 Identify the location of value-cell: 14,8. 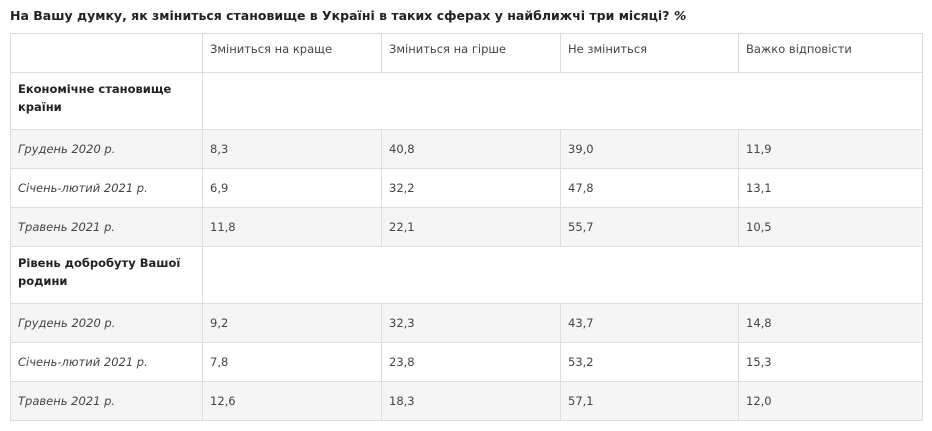
(830, 323).